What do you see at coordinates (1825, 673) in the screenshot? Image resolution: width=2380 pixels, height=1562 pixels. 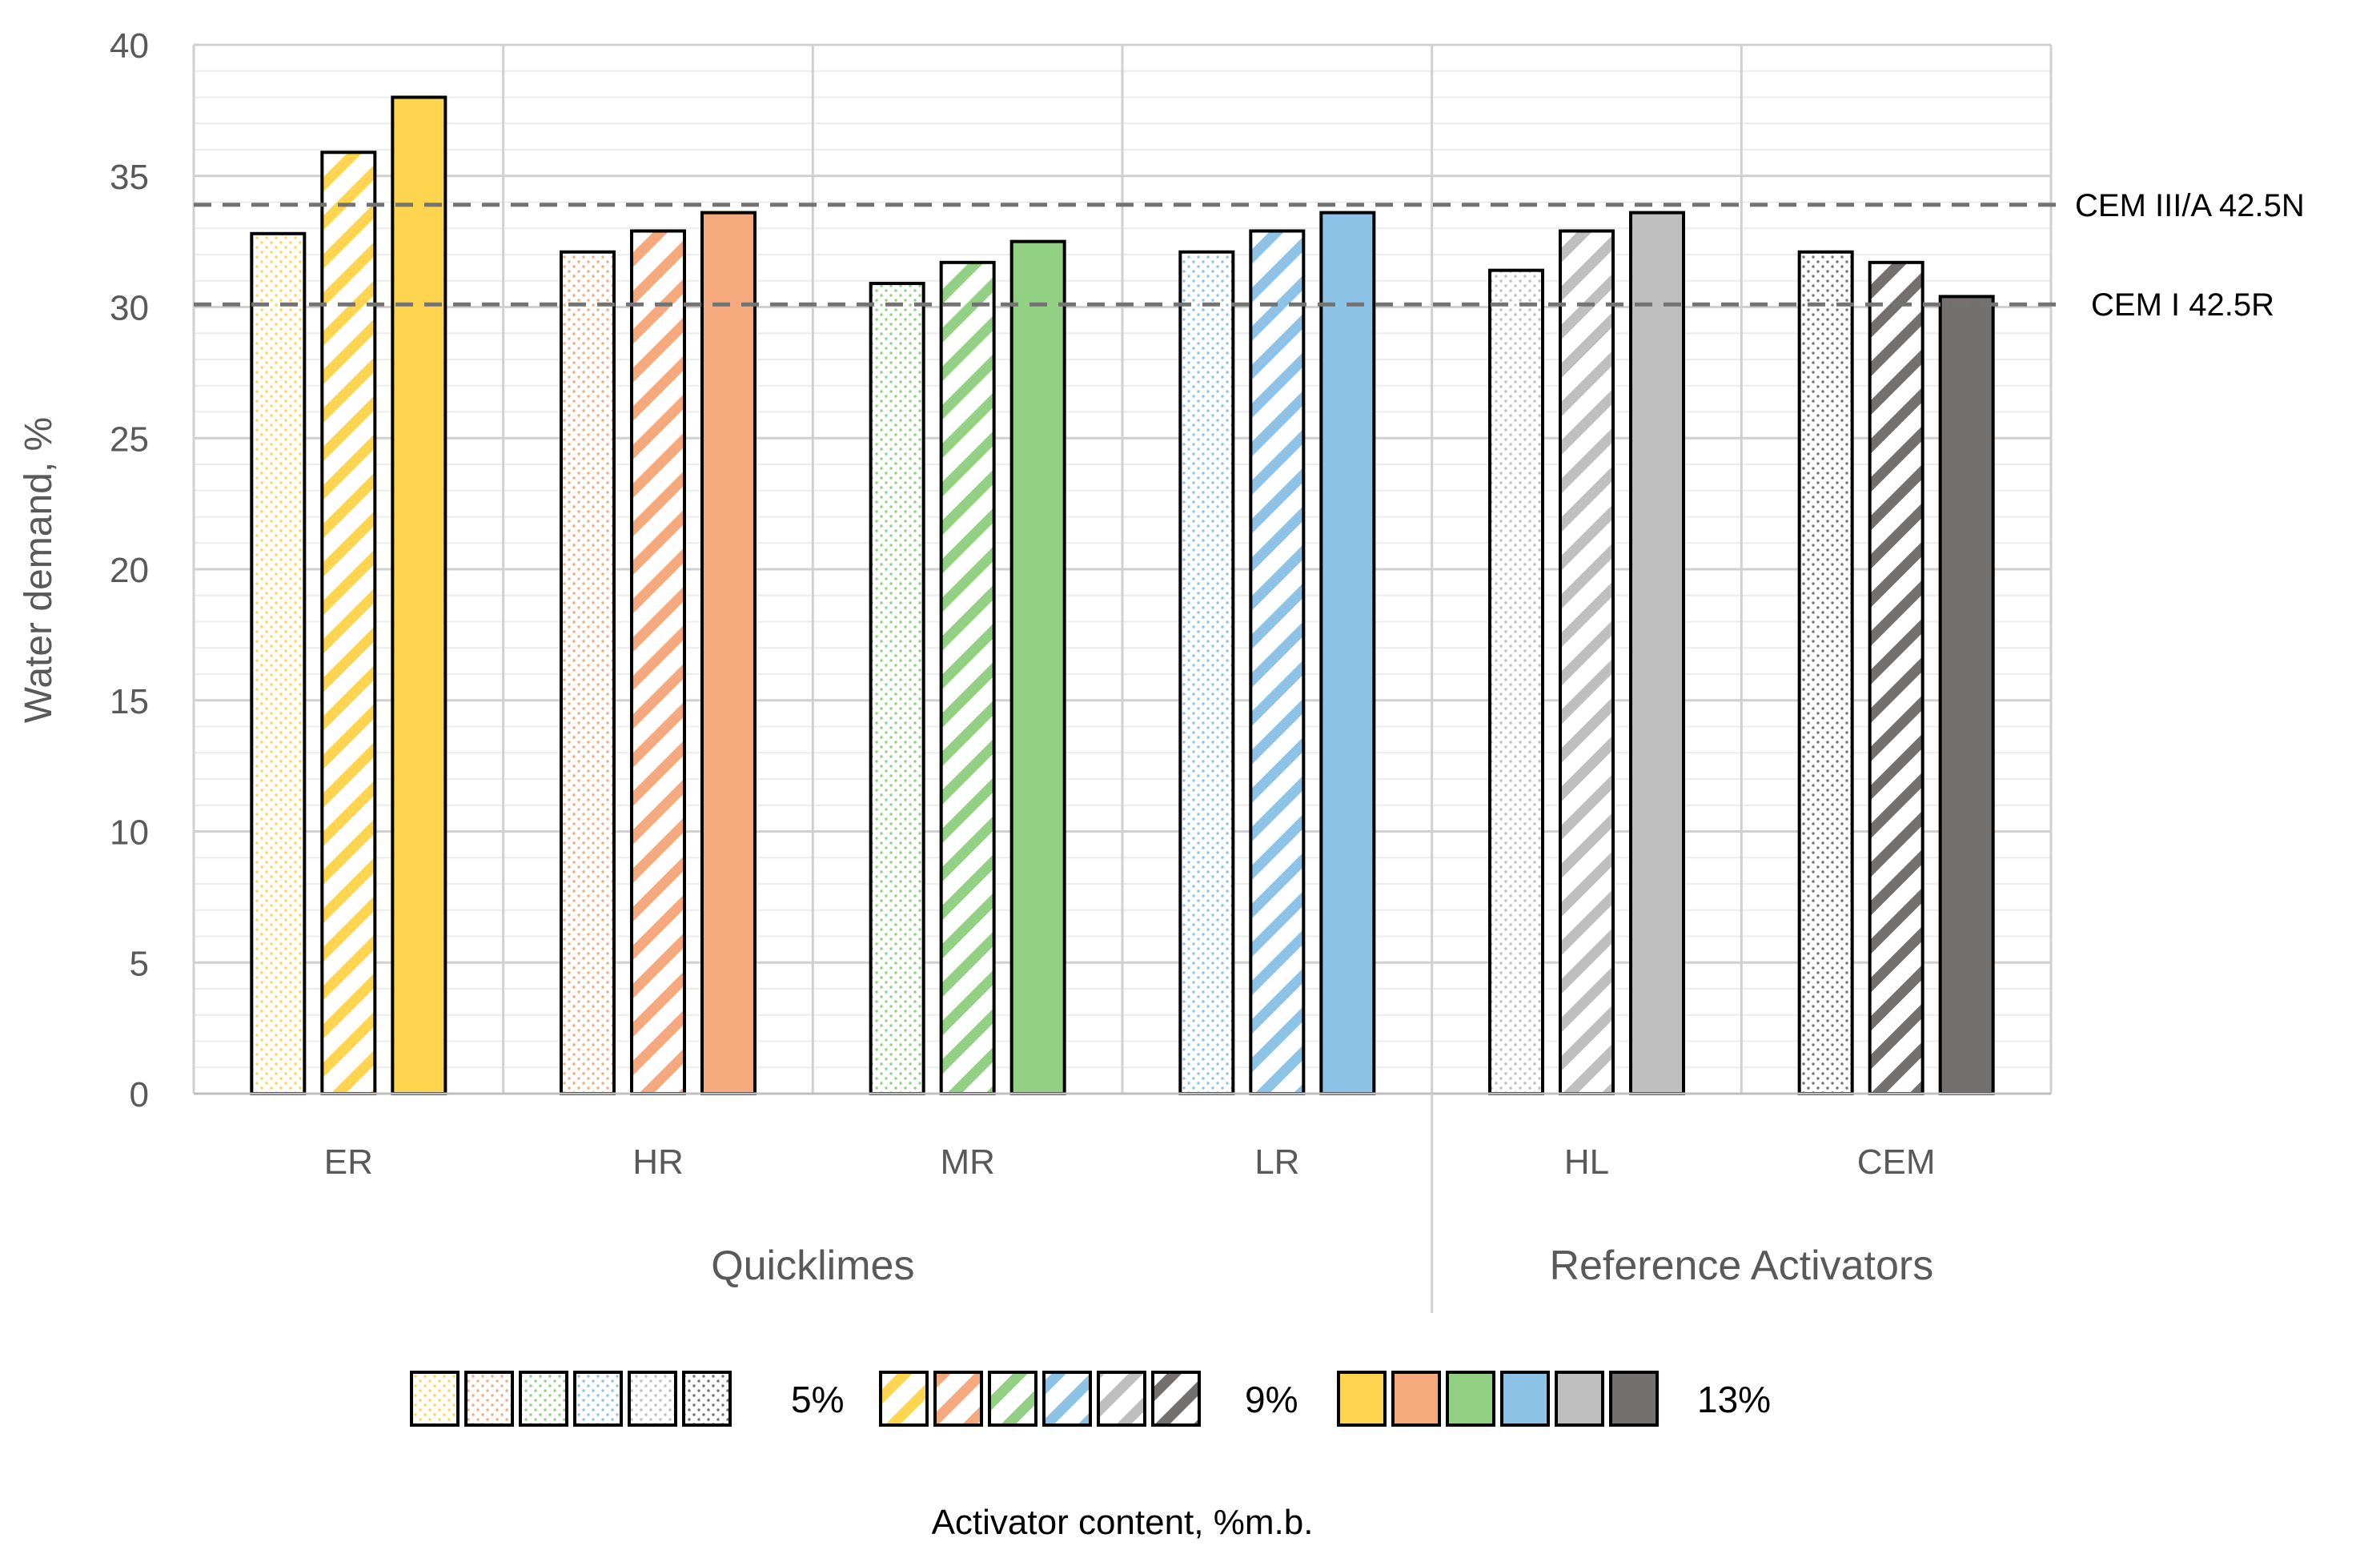 I see `bar-cem-5pct` at bounding box center [1825, 673].